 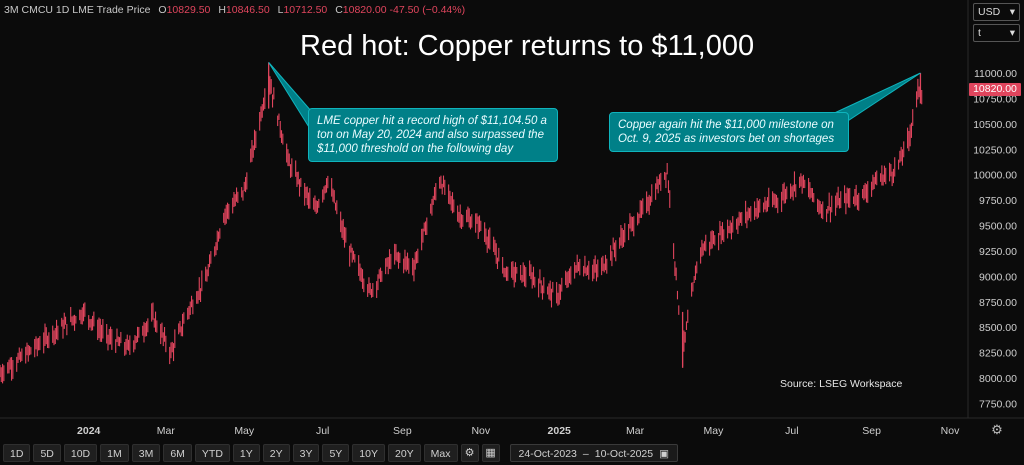 What do you see at coordinates (998, 379) in the screenshot?
I see `y-tick-label: 8000.00` at bounding box center [998, 379].